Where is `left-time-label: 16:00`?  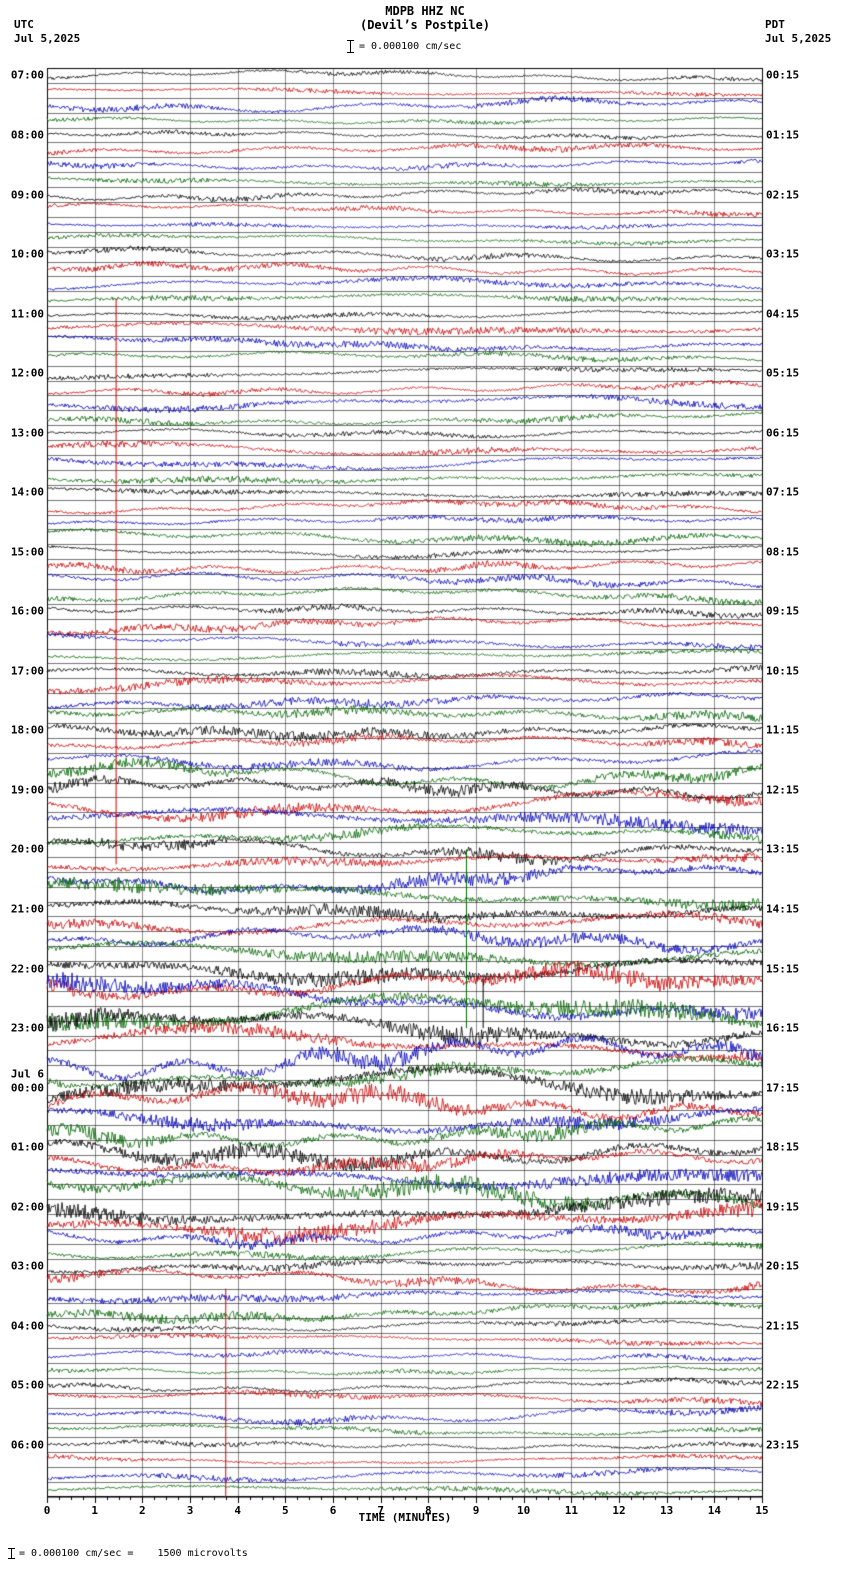 left-time-label: 16:00 is located at coordinates (27, 611).